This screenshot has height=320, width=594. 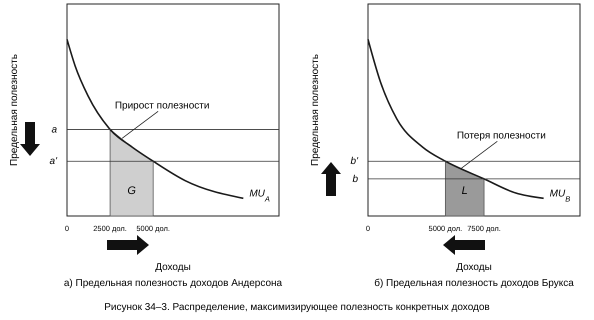 I want to click on text: а) Предельная полезность доходов Андерсона, so click(x=173, y=283).